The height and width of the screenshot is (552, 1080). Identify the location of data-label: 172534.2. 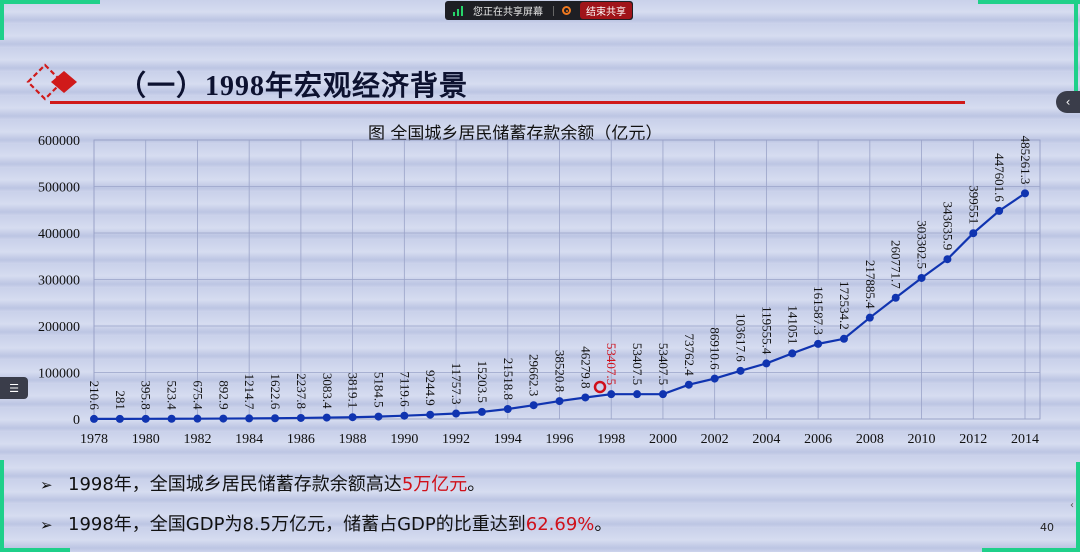
(844, 305).